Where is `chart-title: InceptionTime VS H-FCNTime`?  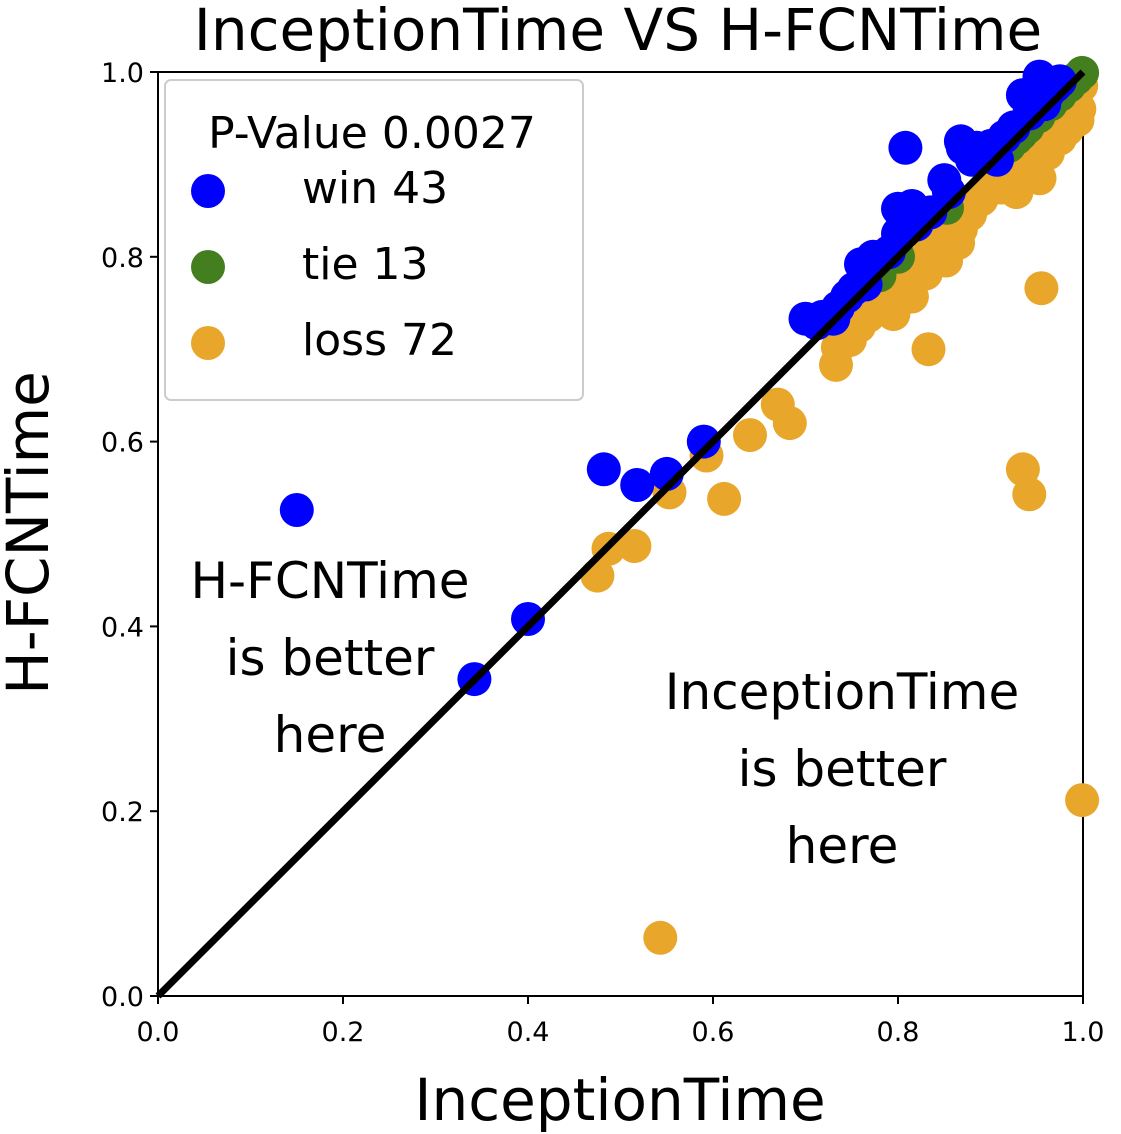
chart-title: InceptionTime VS H-FCNTime is located at coordinates (618, 32).